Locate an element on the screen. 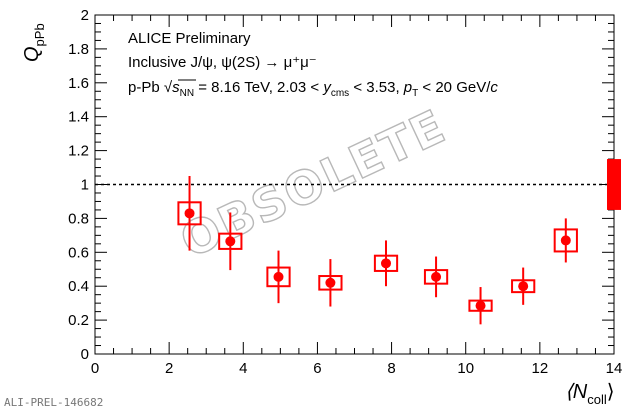 The width and height of the screenshot is (633, 412). ann-part-c: < 3.53, is located at coordinates (376, 87).